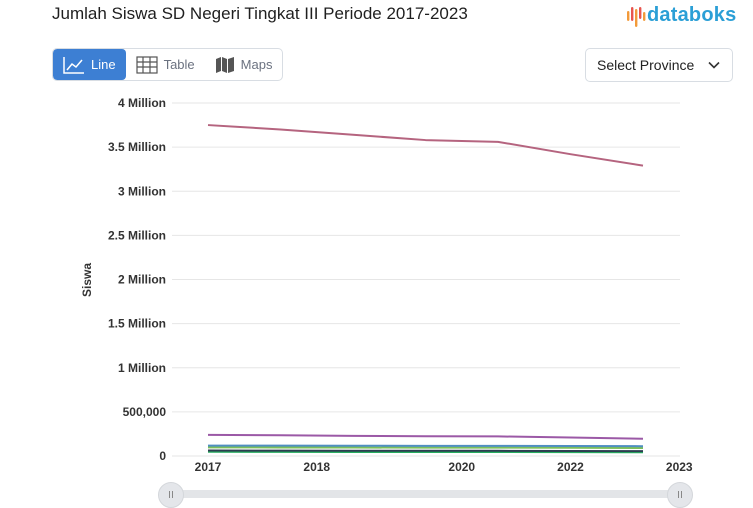  Describe the element at coordinates (142, 368) in the screenshot. I see `y-tick-label: 1 Million` at that location.